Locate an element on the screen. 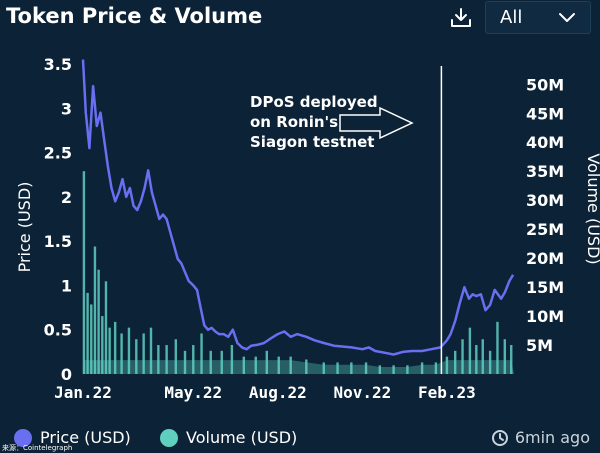 Image resolution: width=600 pixels, height=453 pixels. download-button is located at coordinates (461, 18).